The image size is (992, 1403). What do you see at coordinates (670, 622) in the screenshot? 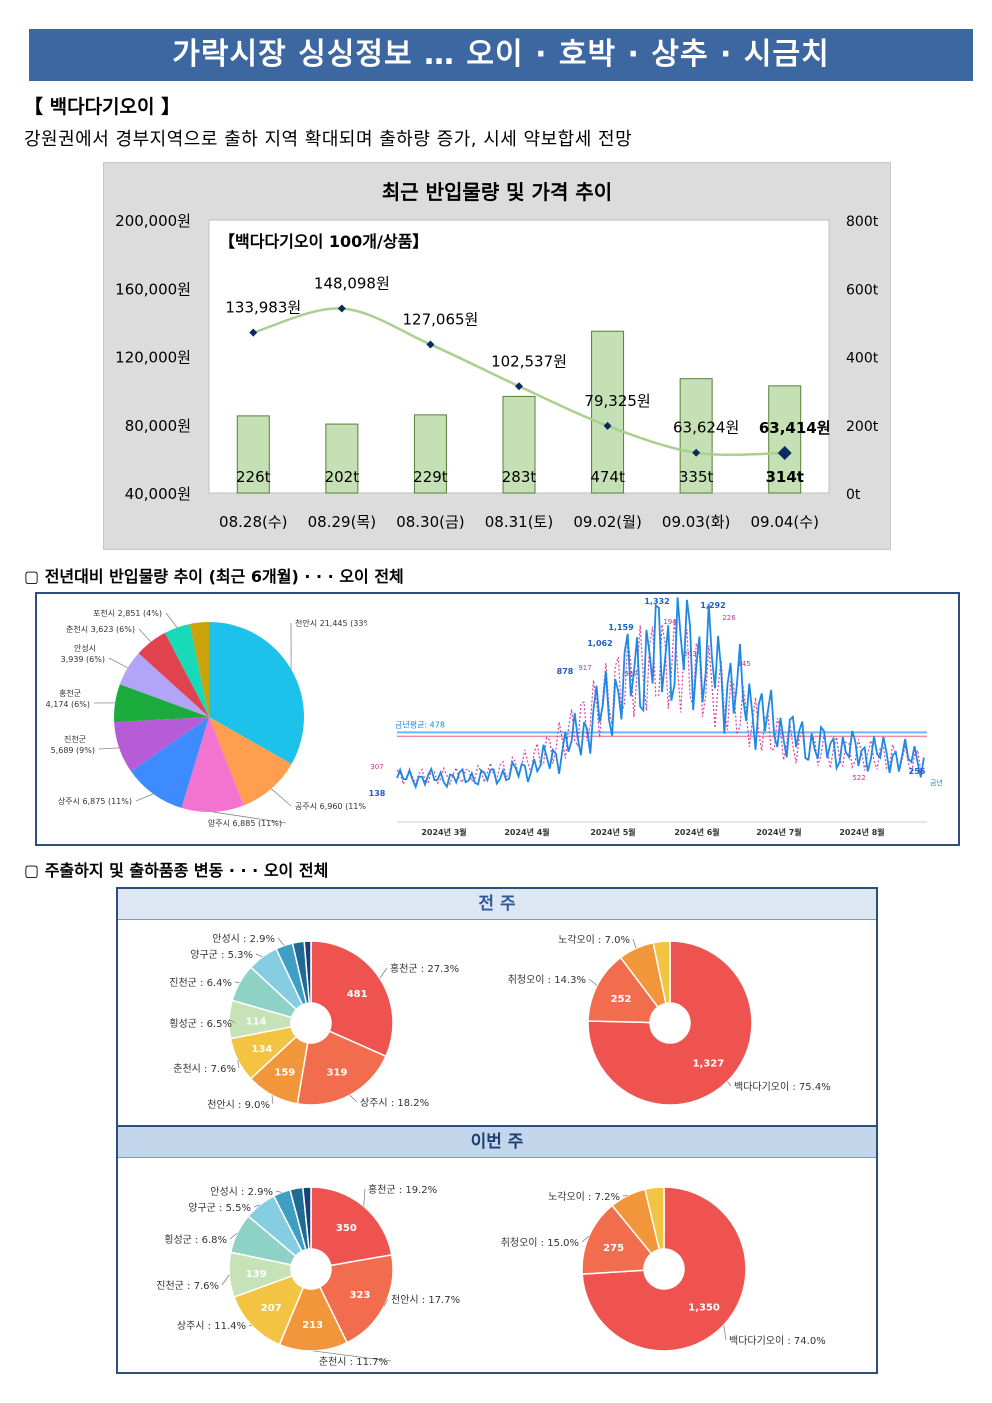
I see `last-year-label: 194` at bounding box center [670, 622].